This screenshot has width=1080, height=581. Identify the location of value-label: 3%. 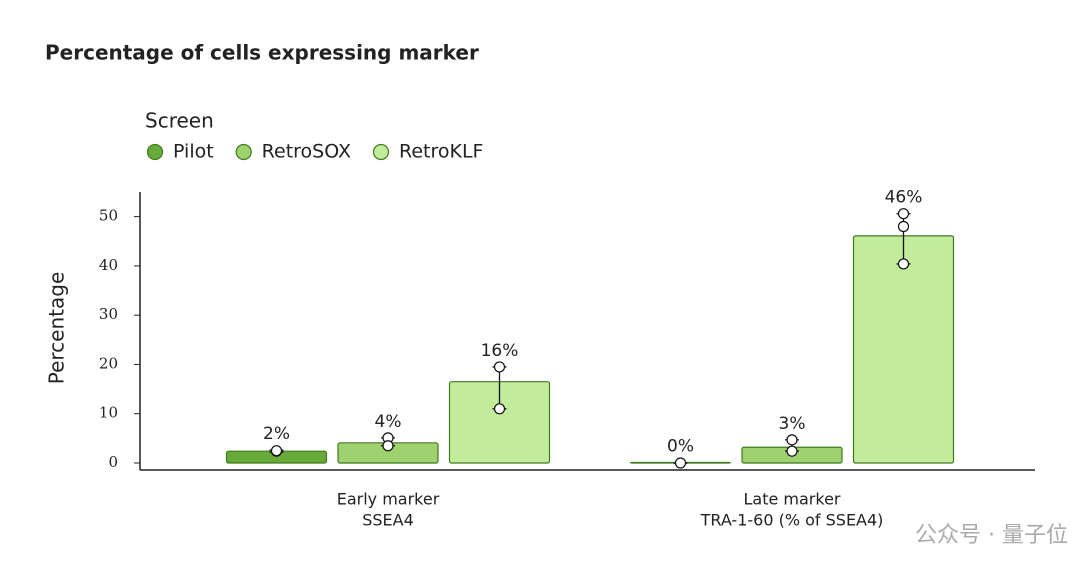
(792, 424).